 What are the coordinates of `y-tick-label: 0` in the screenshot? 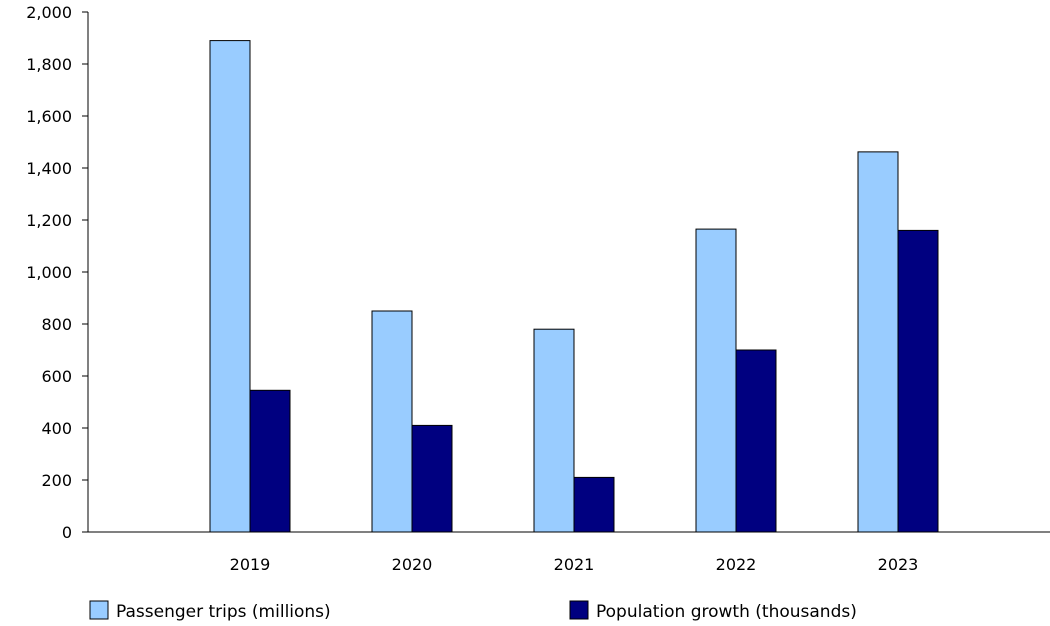 It's located at (67, 532).